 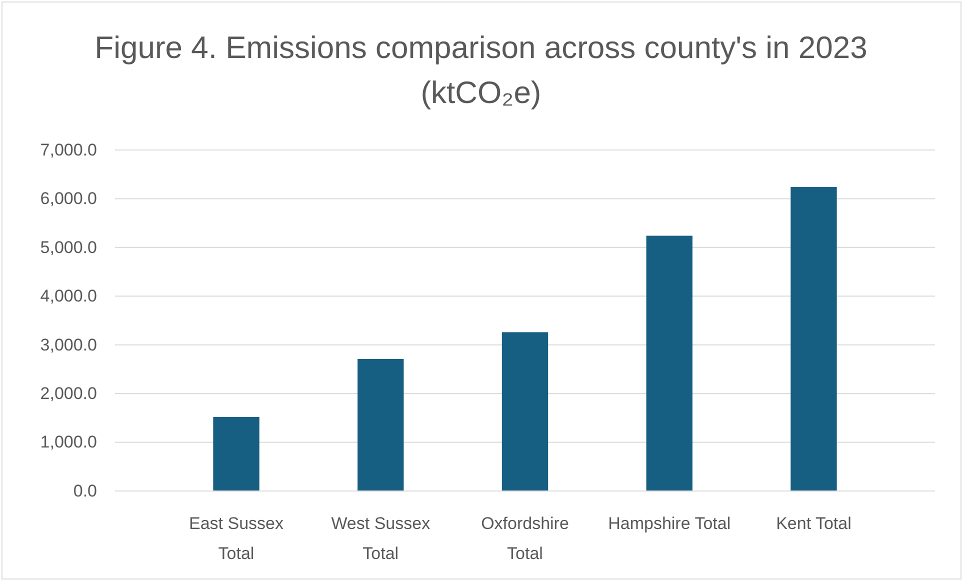 I want to click on y-tick-label: 7,000.0, so click(x=68, y=150).